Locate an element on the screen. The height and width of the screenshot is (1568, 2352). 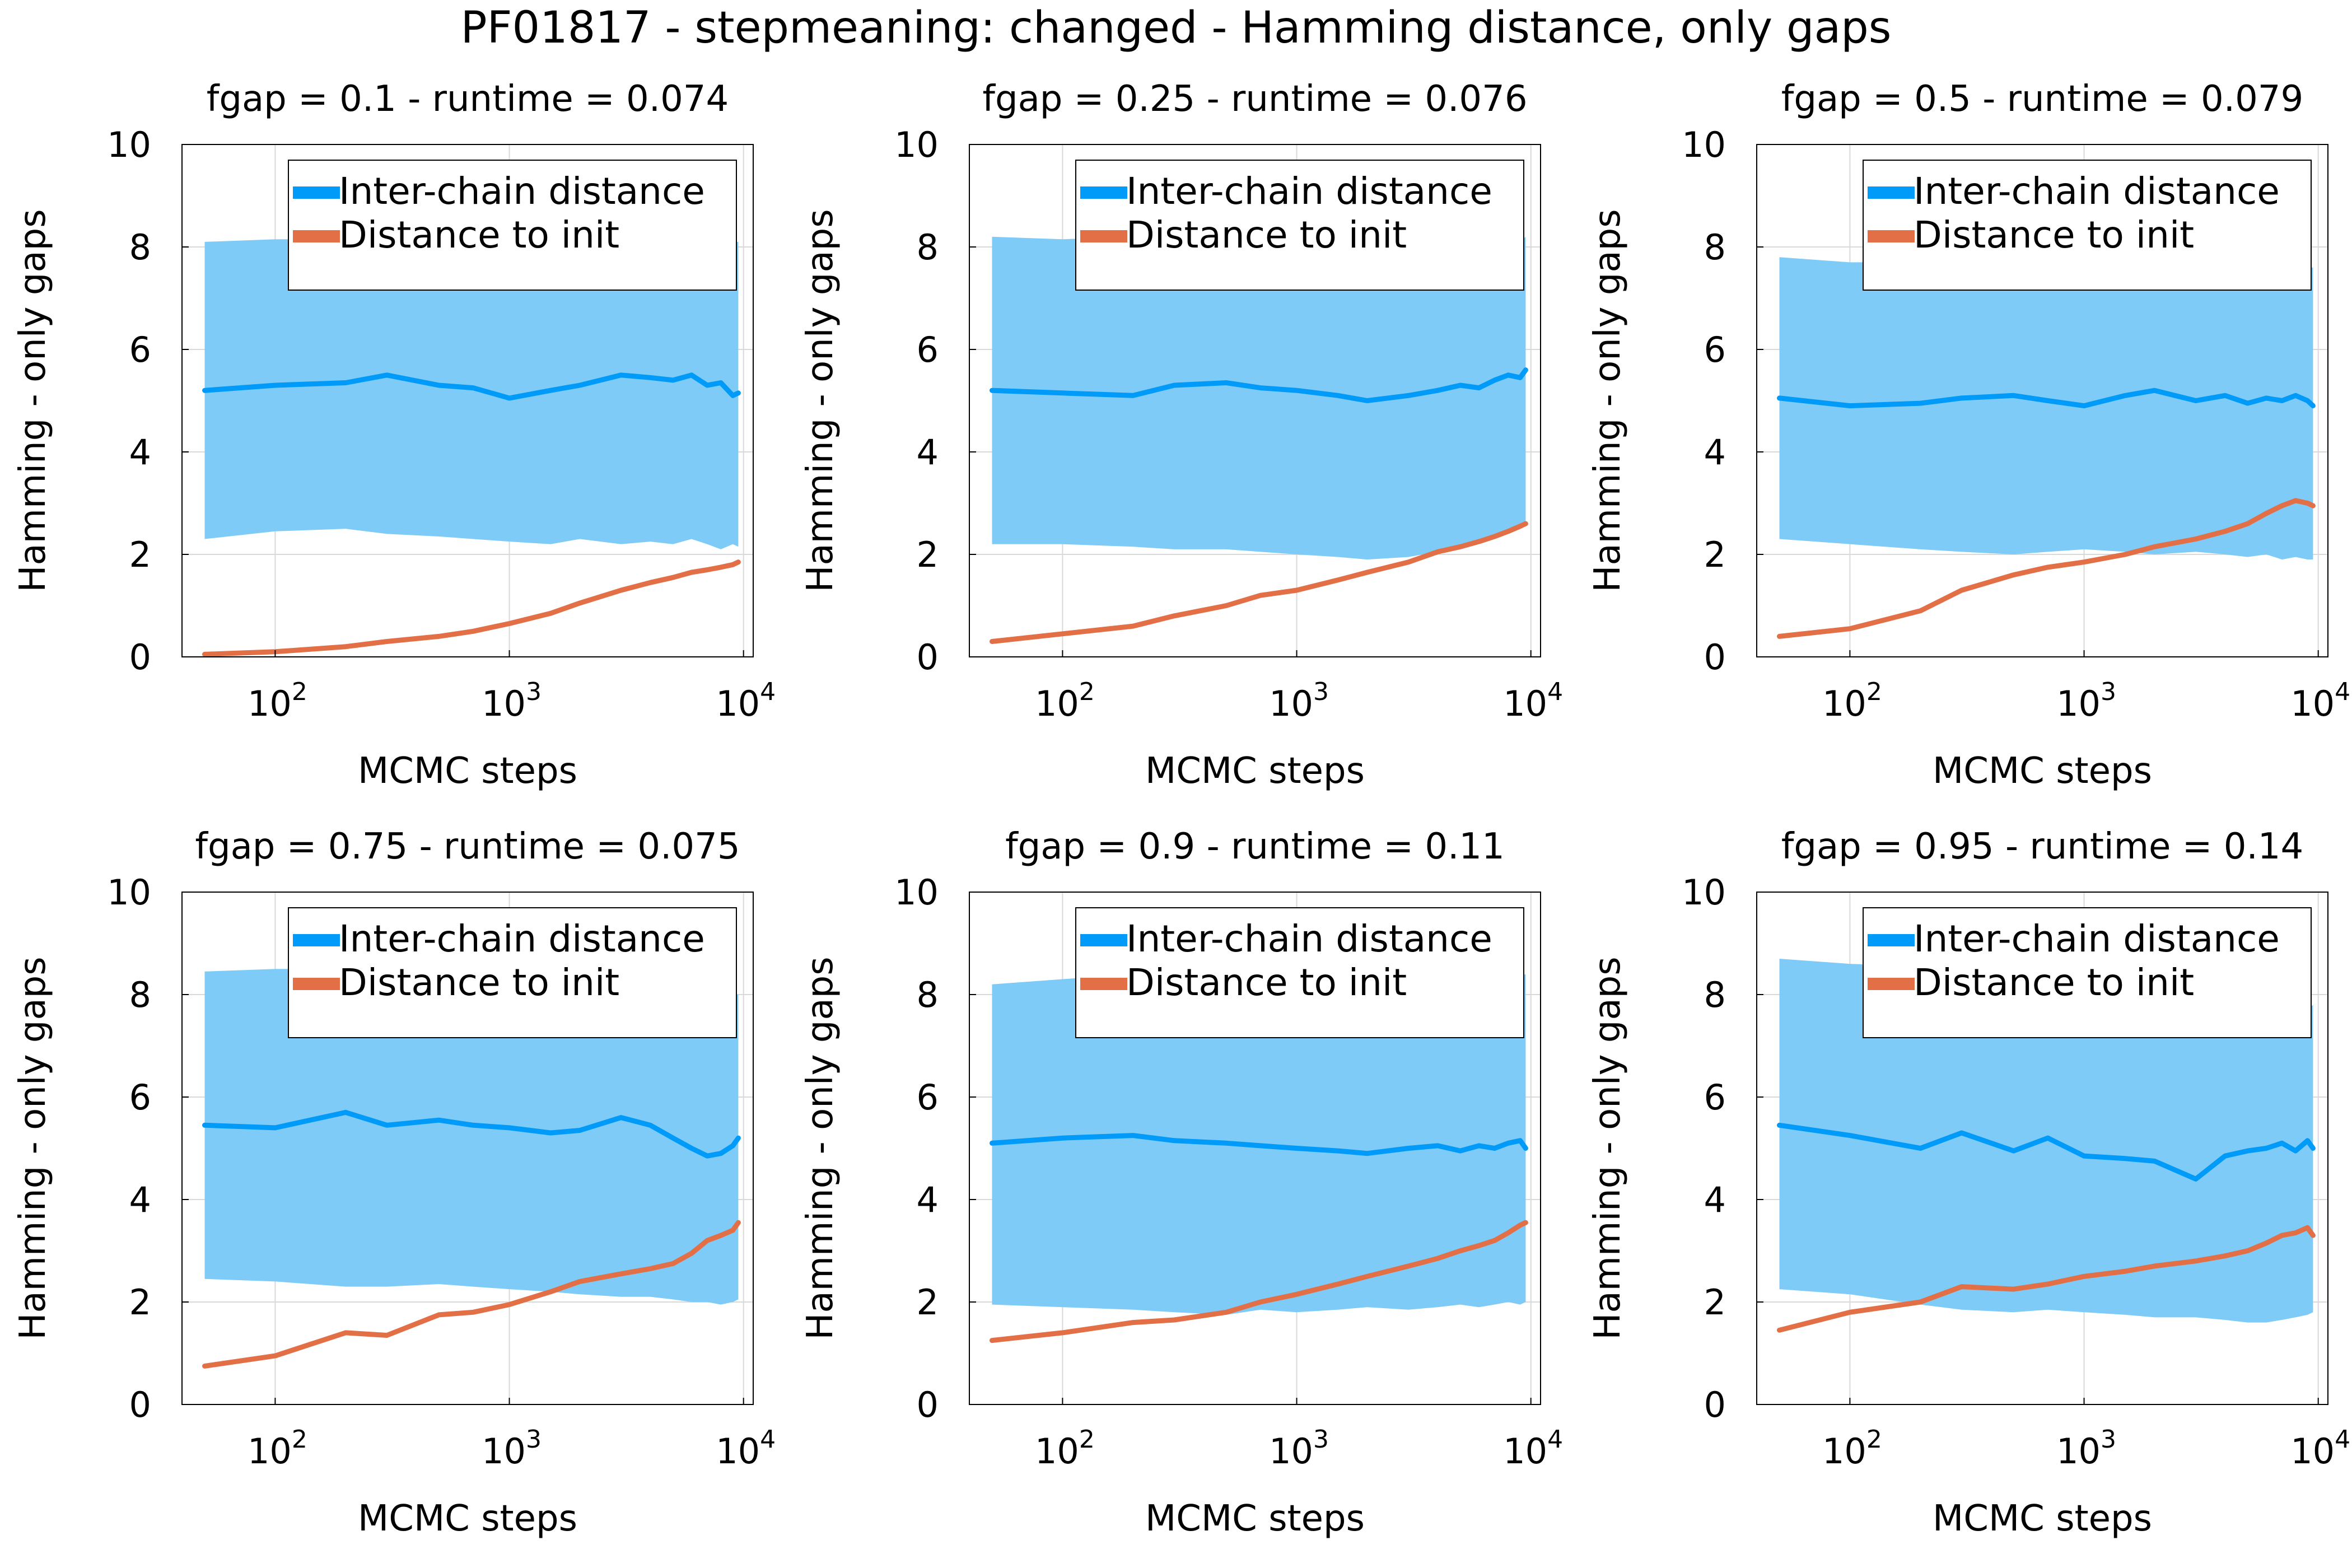
subplot-title: fgap = 0.25 - runtime = 0.076 is located at coordinates (1255, 99).